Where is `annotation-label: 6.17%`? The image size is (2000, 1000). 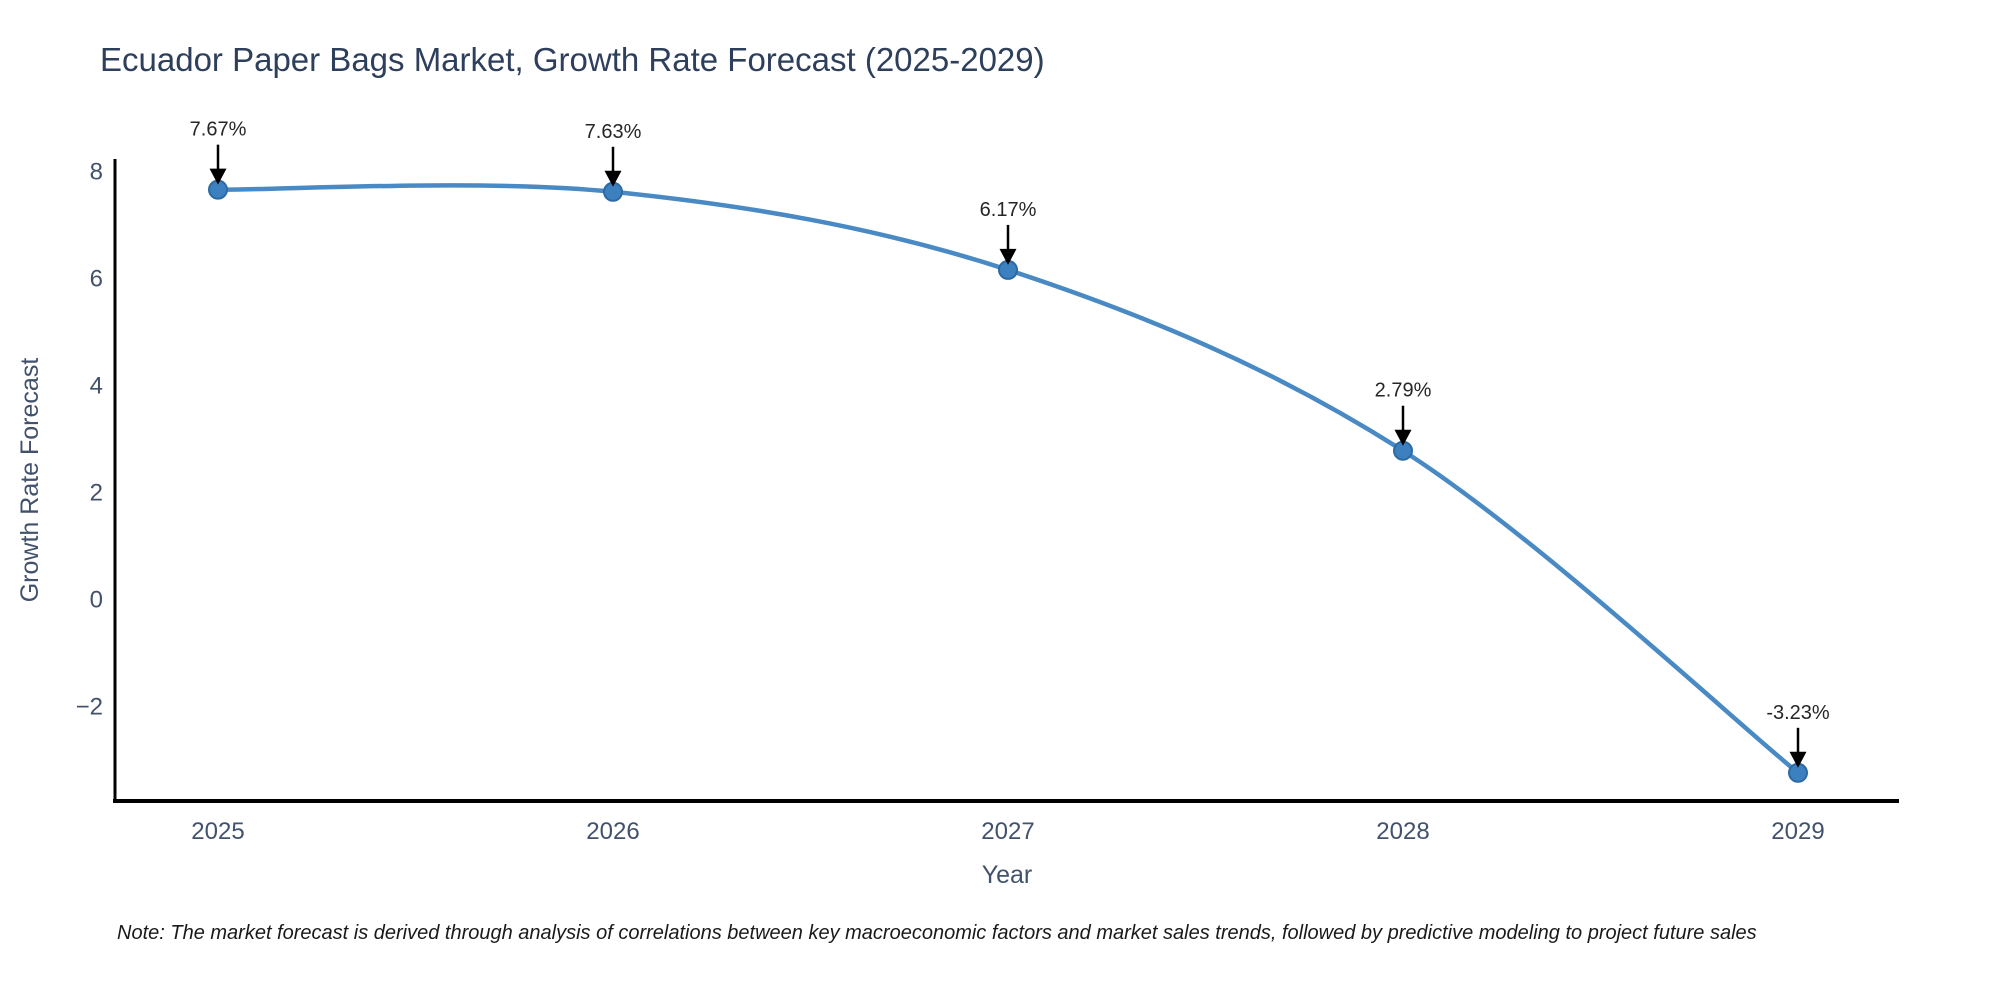
annotation-label: 6.17% is located at coordinates (1008, 210).